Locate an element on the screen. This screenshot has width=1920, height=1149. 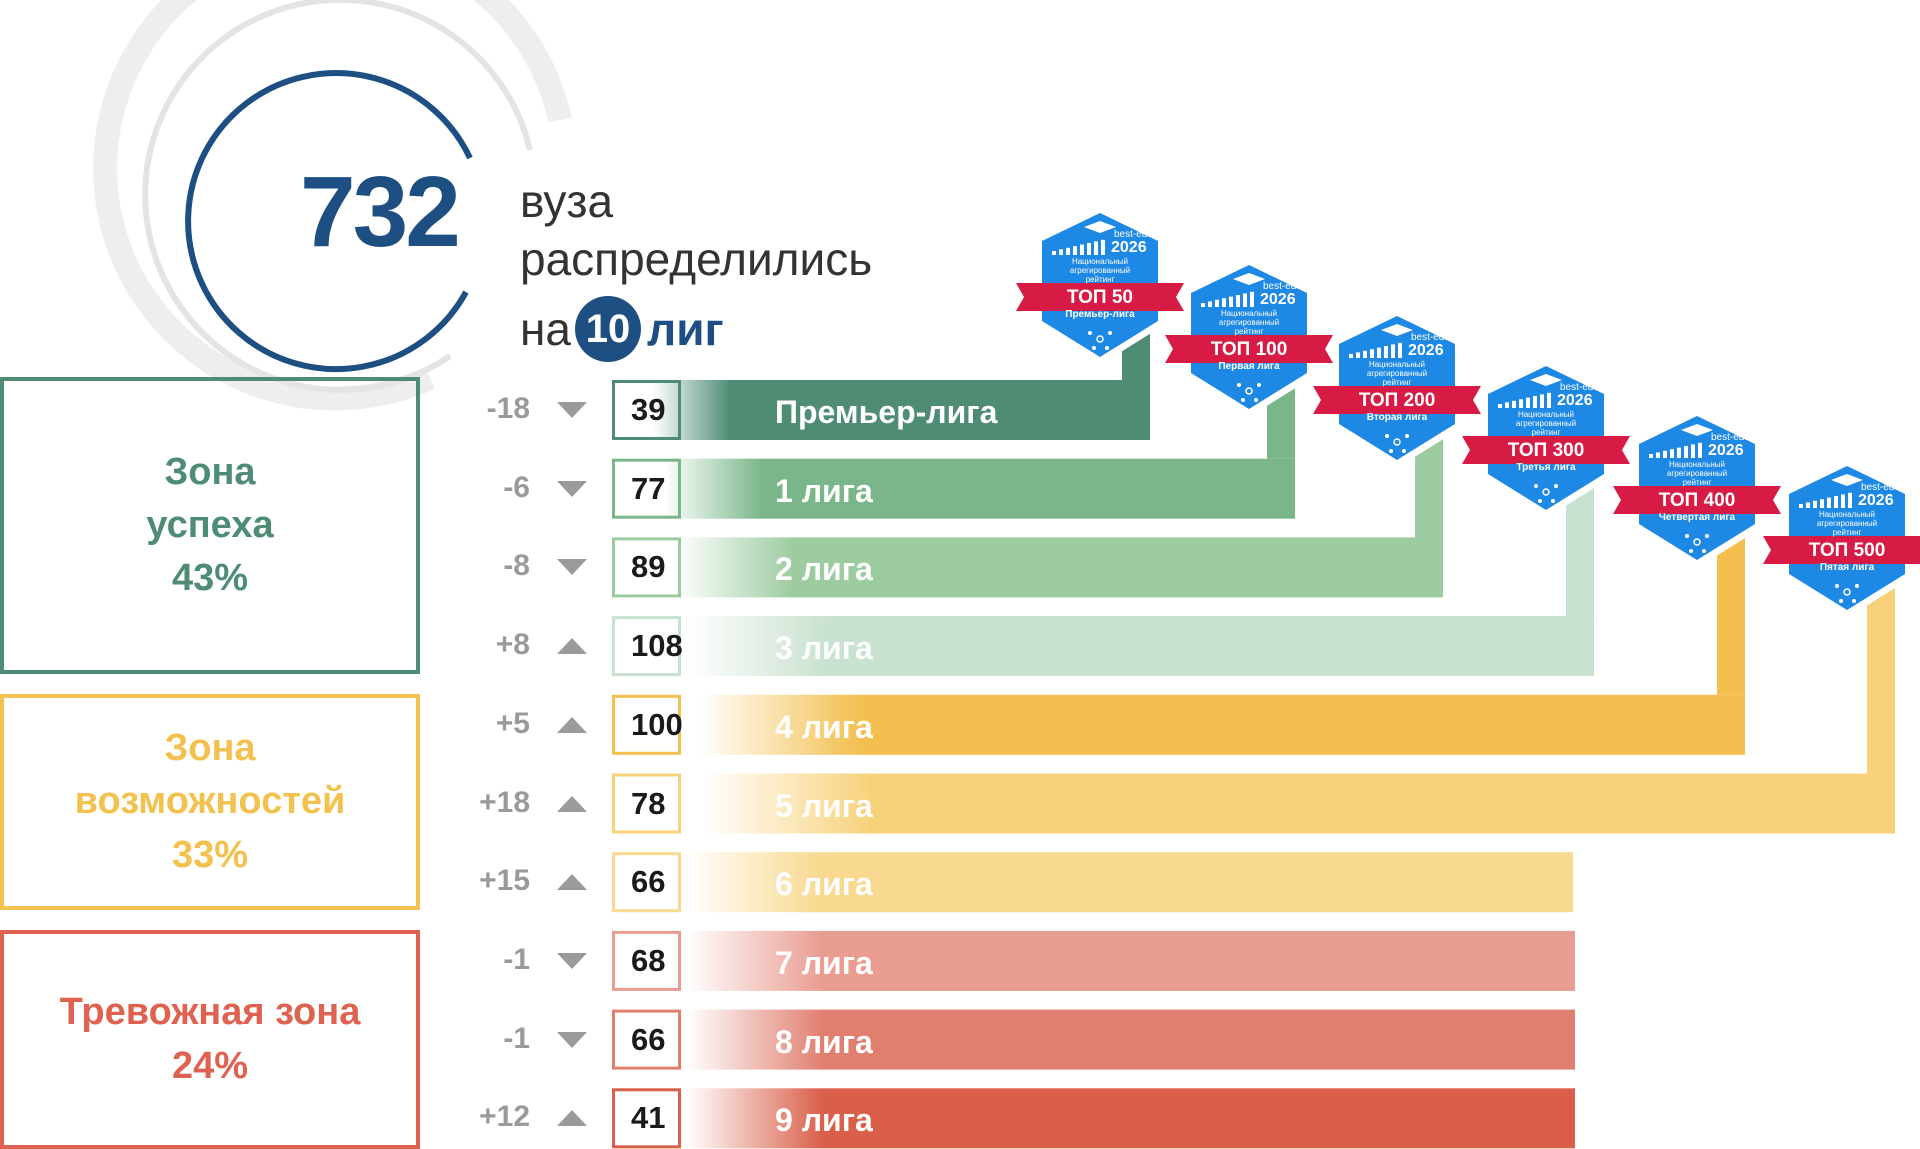
bar-category-label: 3 лига is located at coordinates (824, 648).